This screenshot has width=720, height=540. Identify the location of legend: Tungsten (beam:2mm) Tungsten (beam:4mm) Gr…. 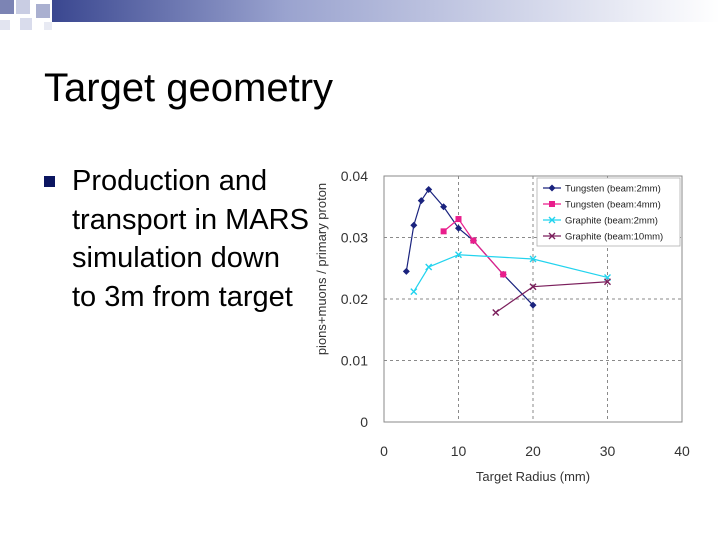
(608, 212).